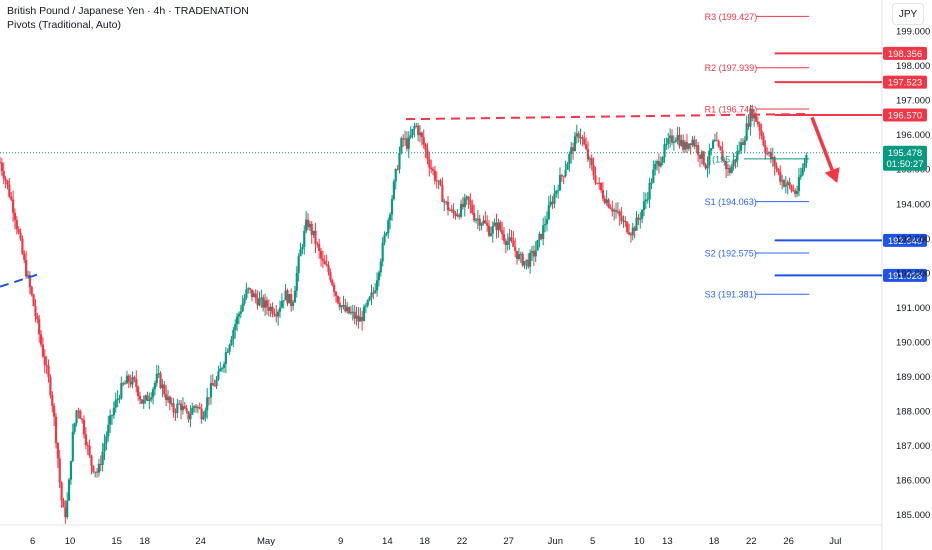 The width and height of the screenshot is (932, 550). What do you see at coordinates (832, 175) in the screenshot?
I see `forecast-arrow-head` at bounding box center [832, 175].